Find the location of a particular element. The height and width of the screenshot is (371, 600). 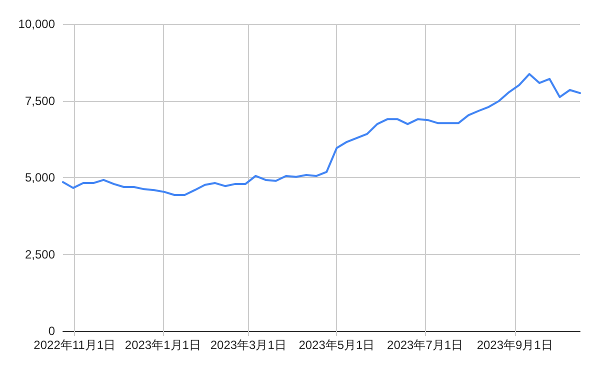

x-tick-label: 2023年3月1日 is located at coordinates (248, 345).